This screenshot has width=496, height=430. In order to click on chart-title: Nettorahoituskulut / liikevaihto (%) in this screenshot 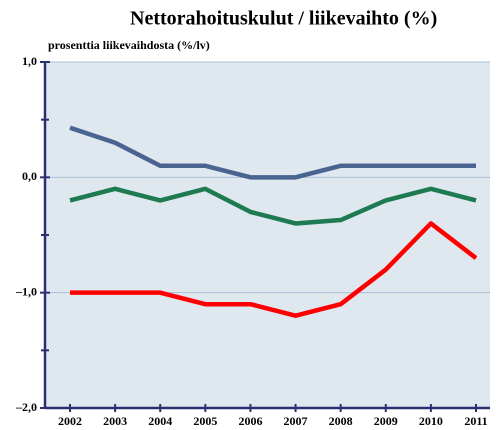, I will do `click(283, 19)`.